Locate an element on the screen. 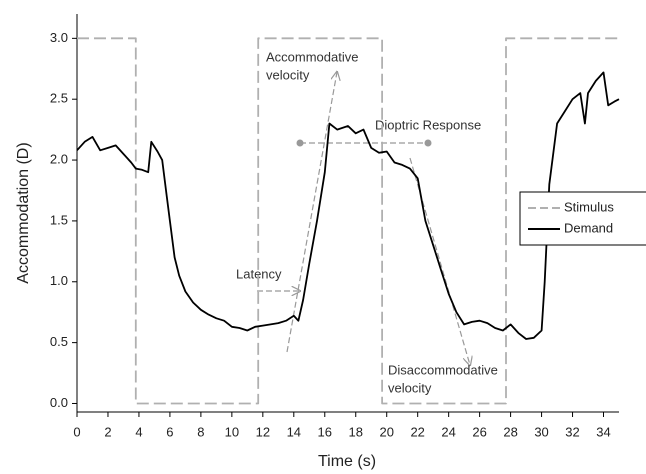  x-tick-label: 20 is located at coordinates (386, 431).